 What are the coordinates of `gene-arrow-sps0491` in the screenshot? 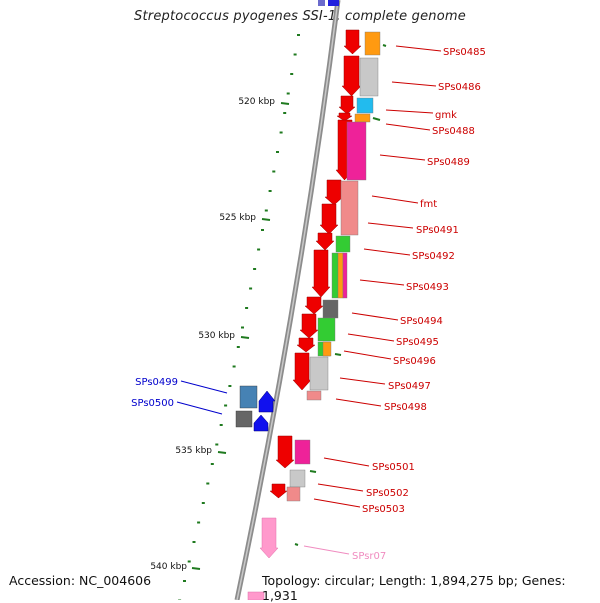 It's located at (329, 219).